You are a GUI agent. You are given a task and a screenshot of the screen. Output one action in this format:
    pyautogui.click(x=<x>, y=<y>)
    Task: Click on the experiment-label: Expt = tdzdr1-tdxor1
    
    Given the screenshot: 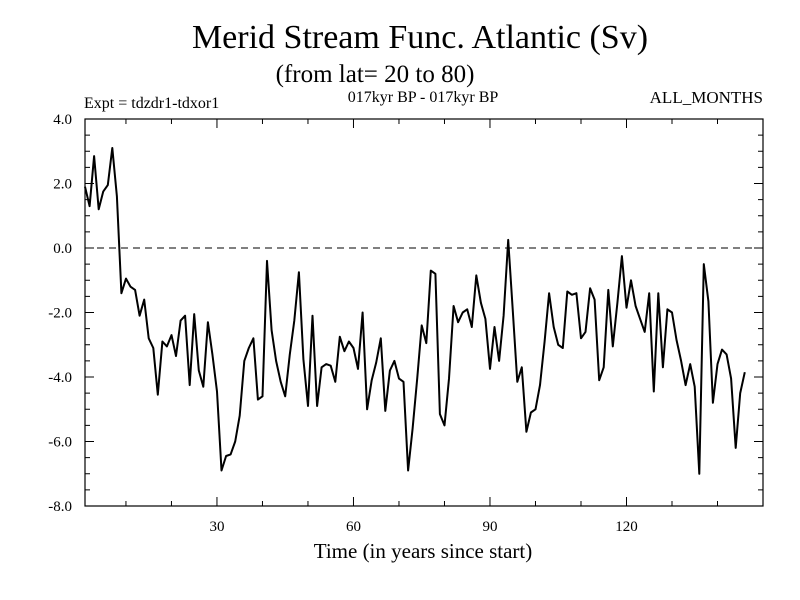 What is the action you would take?
    pyautogui.click(x=151, y=103)
    